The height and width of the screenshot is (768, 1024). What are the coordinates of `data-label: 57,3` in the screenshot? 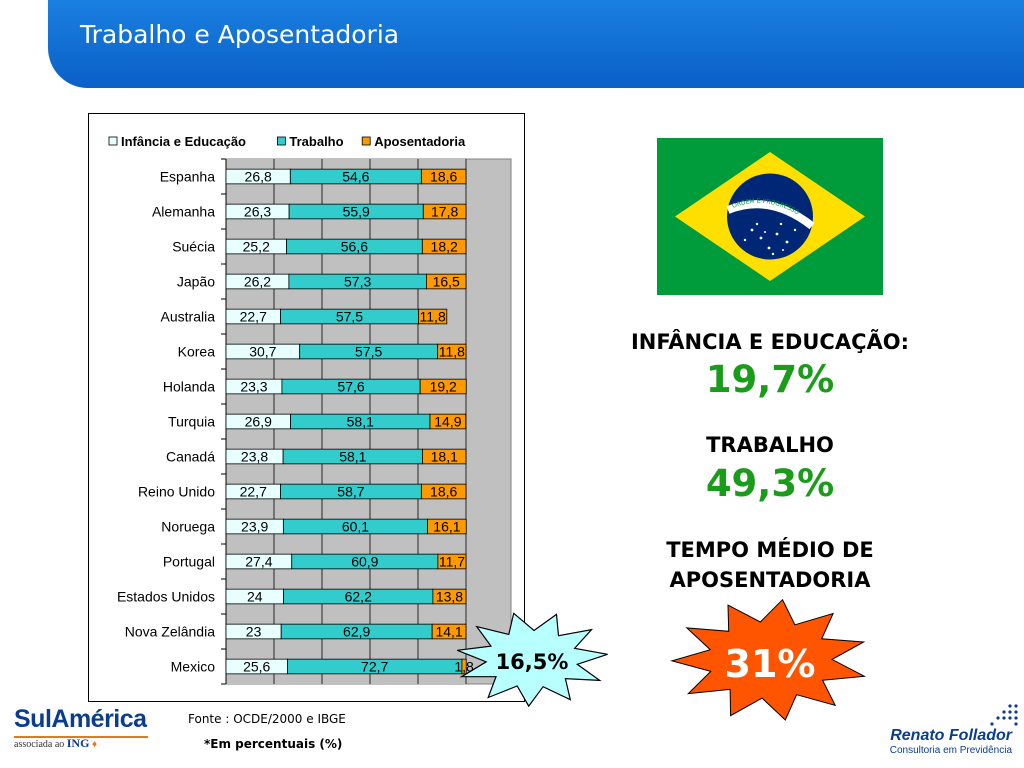 It's located at (357, 282).